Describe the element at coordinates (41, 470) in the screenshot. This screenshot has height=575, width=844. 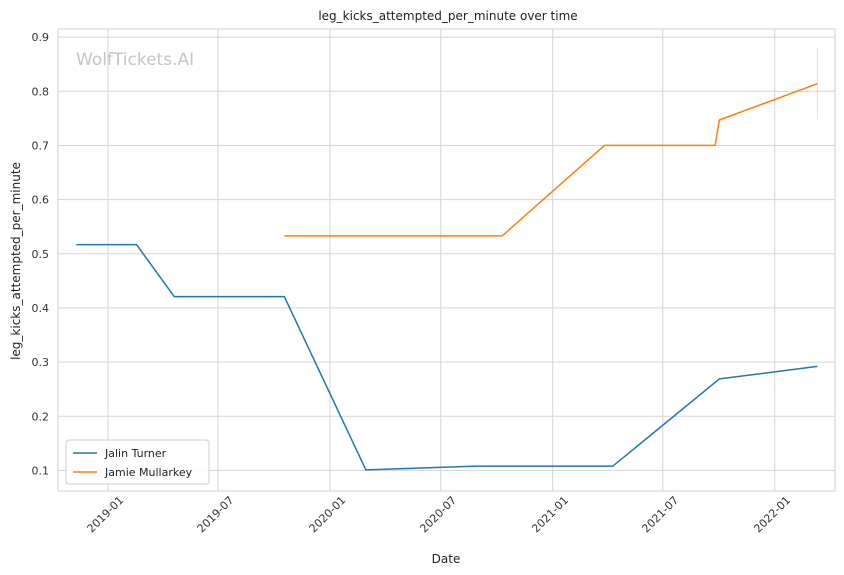
I see `y-tick-label: 0.1` at that location.